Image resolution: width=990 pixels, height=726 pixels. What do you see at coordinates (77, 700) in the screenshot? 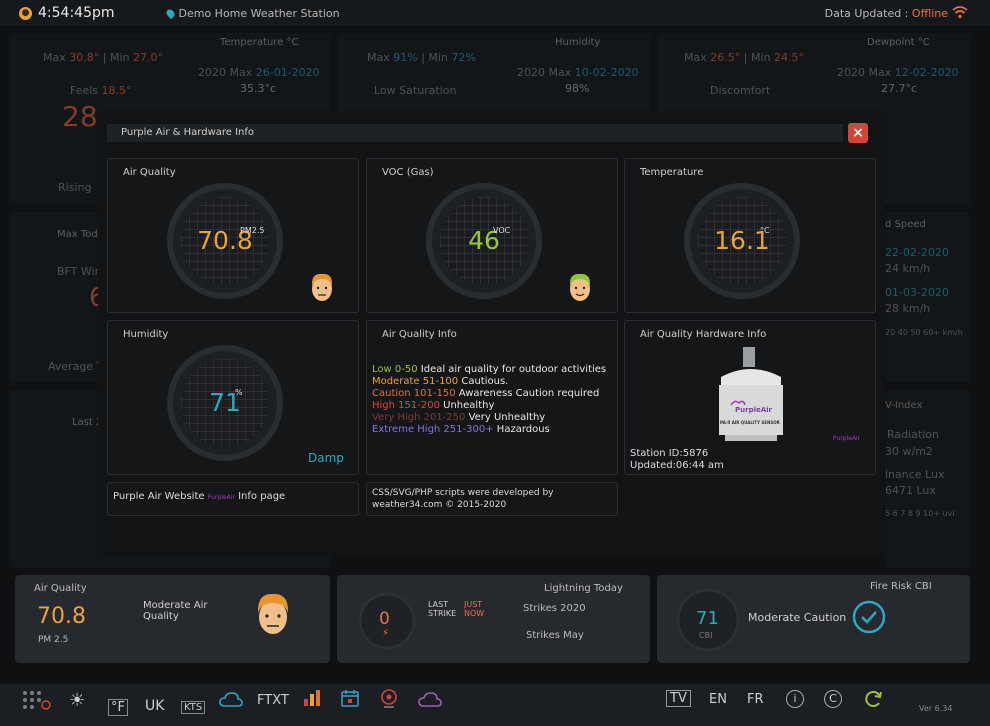
I see `sun-icon: ☀` at bounding box center [77, 700].